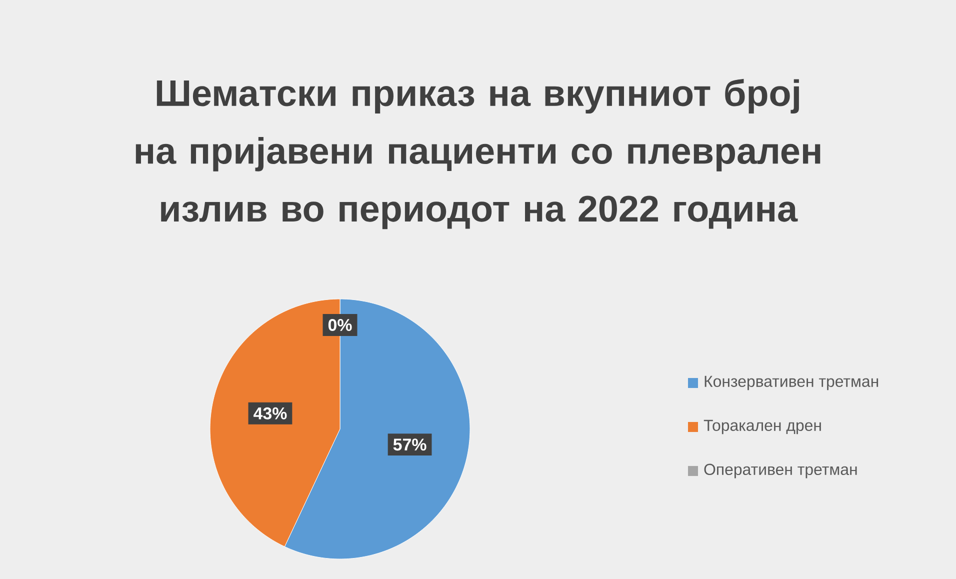 The height and width of the screenshot is (579, 956). I want to click on legend-label: Оперативен третман, so click(780, 471).